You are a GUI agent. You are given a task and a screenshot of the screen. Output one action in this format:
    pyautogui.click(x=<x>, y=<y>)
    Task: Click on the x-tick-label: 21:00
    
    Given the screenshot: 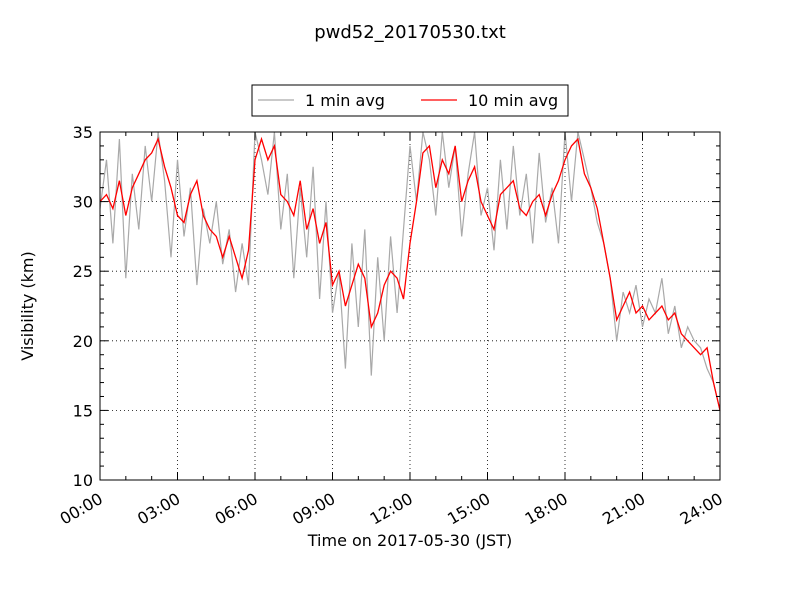 What is the action you would take?
    pyautogui.click(x=623, y=509)
    